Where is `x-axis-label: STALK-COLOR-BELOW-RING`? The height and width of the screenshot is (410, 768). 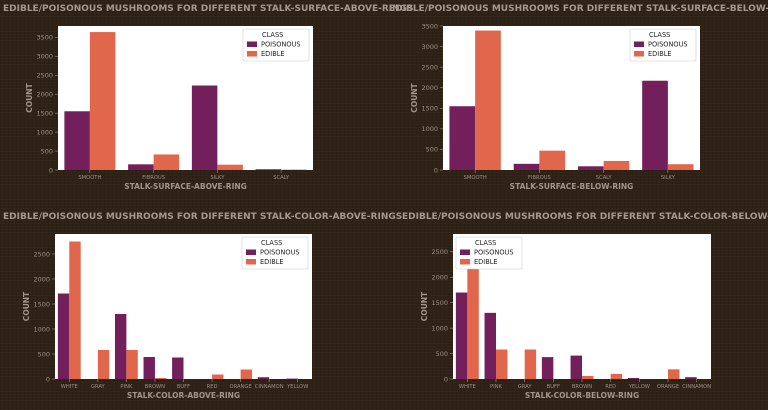
x-axis-label: STALK-COLOR-BELOW-RING is located at coordinates (582, 395).